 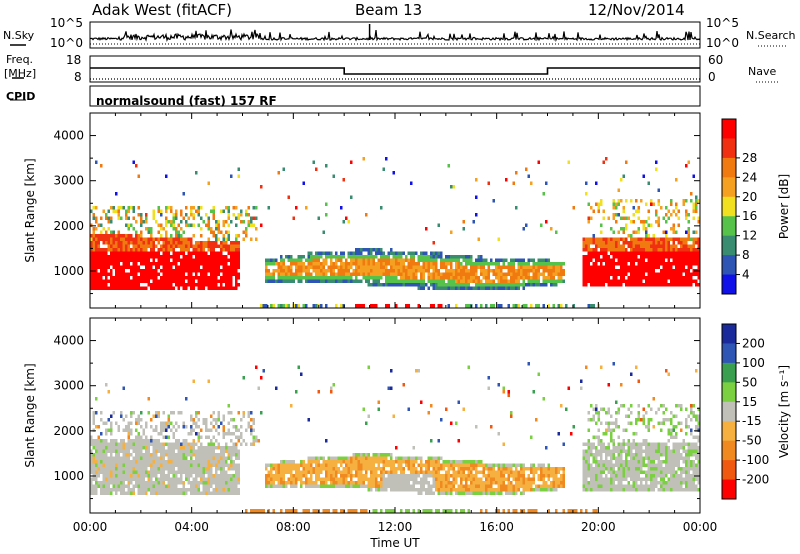 What do you see at coordinates (752, 441) in the screenshot?
I see `colorbar-tick-label: -50` at bounding box center [752, 441].